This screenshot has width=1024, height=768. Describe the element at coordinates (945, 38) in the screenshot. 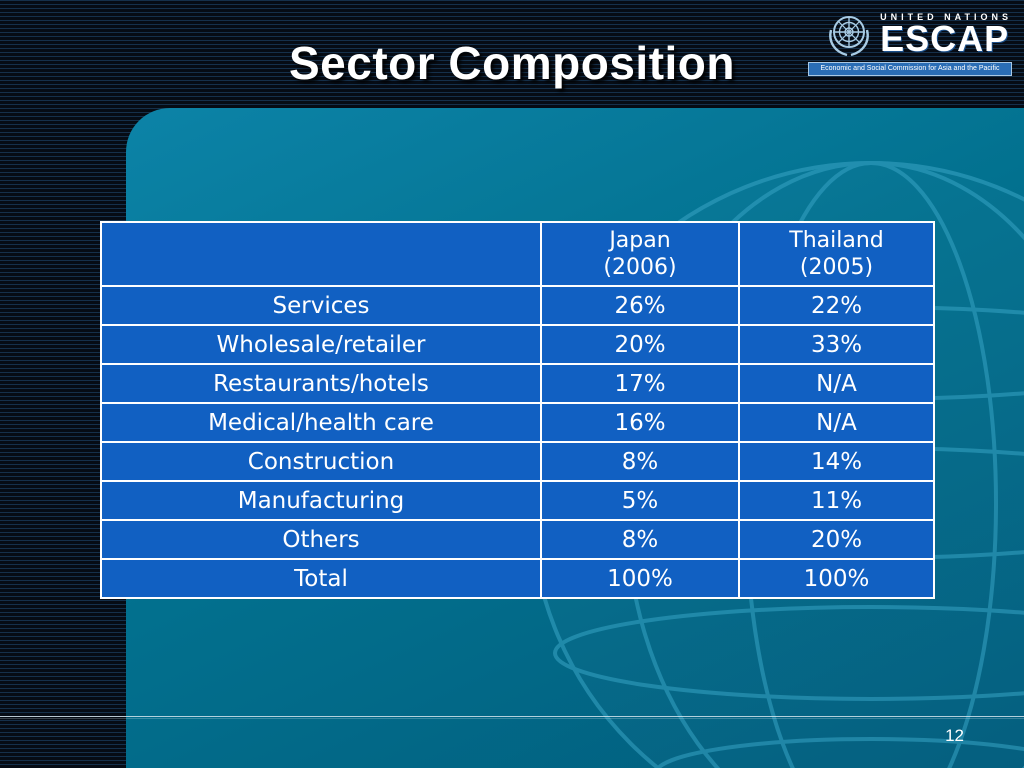

I see `escap-label: ESCAP` at that location.